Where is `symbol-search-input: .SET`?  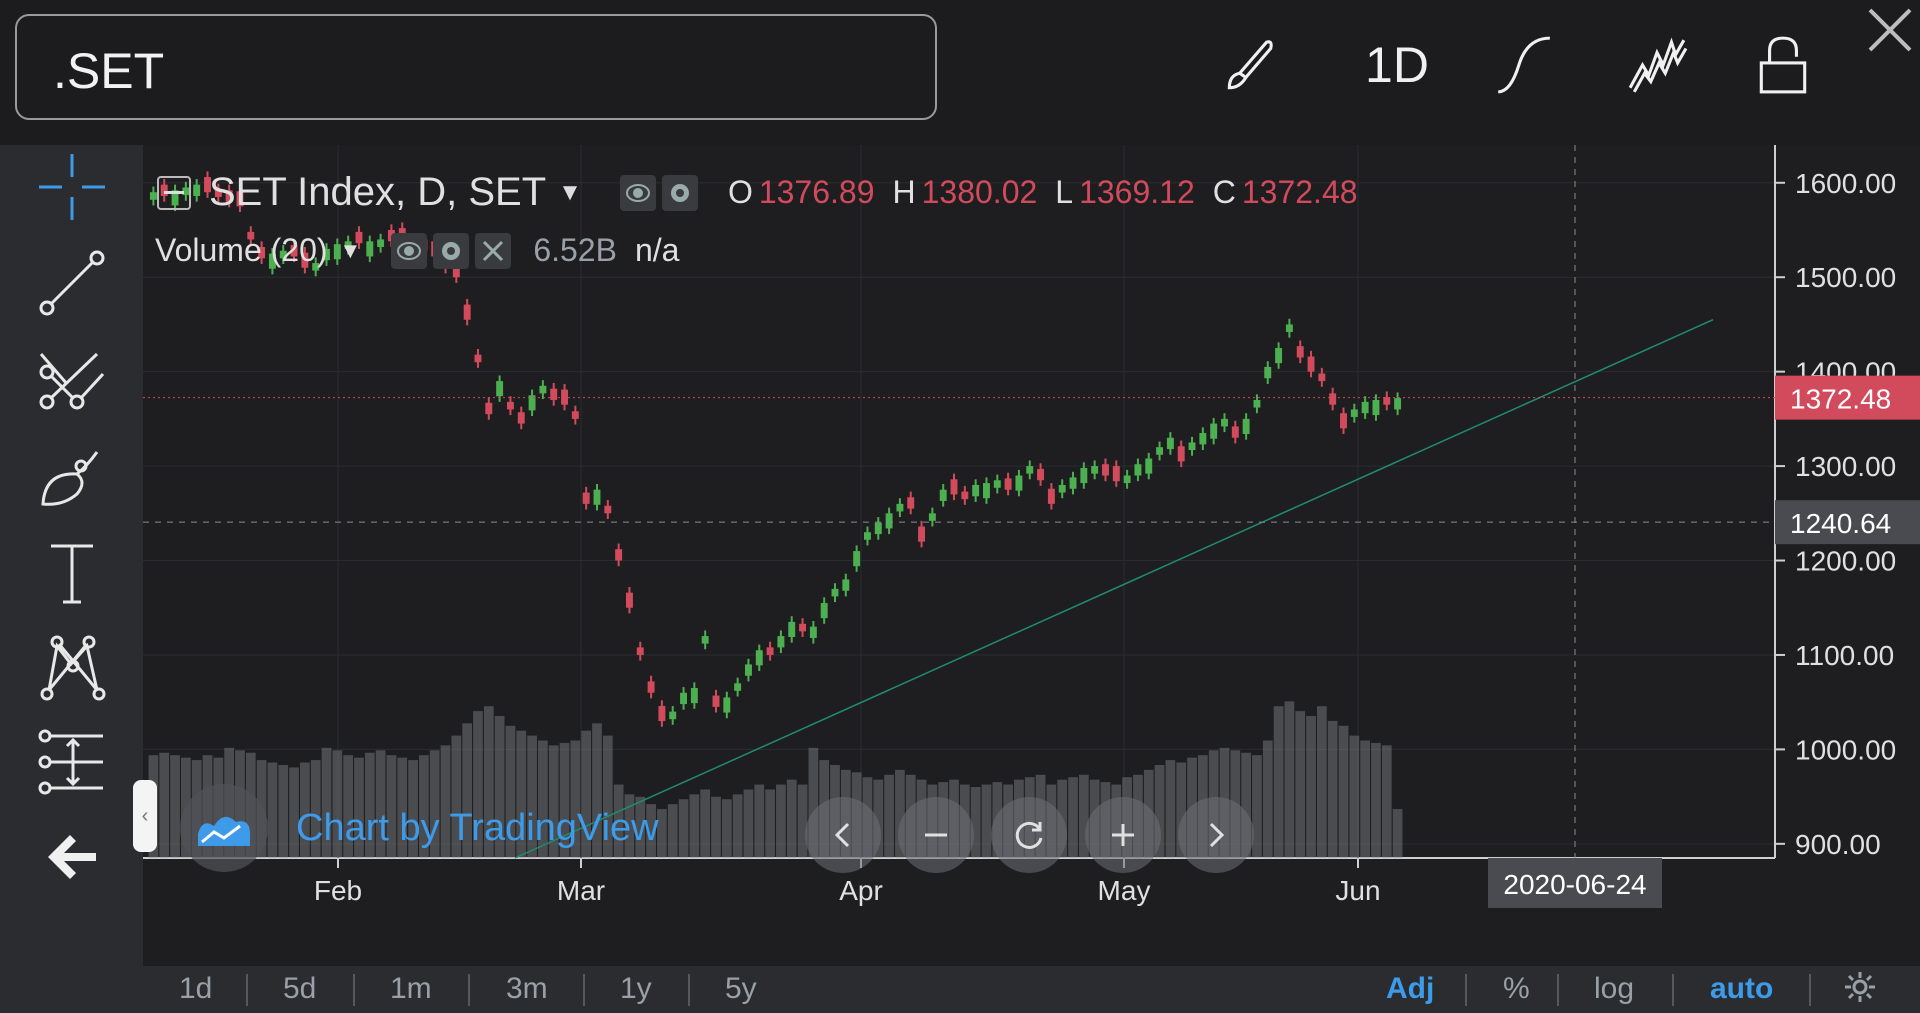
symbol-search-input: .SET is located at coordinates (476, 67).